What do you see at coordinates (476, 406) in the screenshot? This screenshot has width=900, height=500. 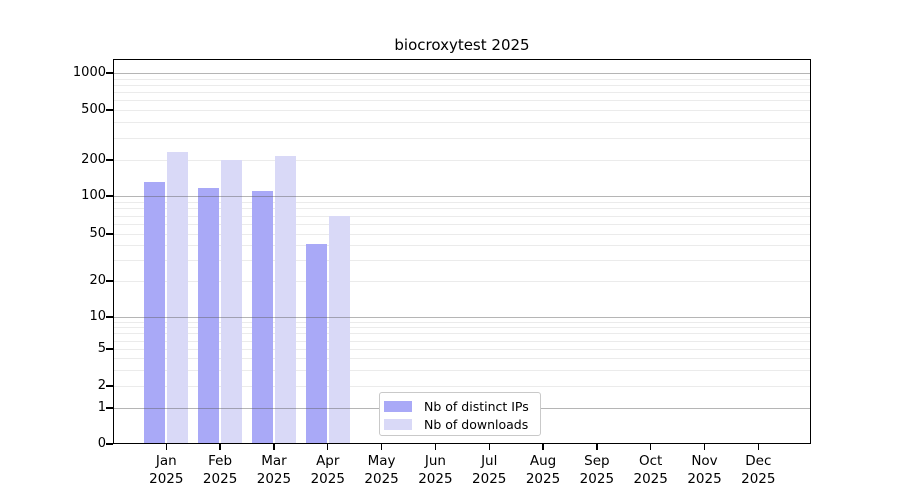 I see `legend-label: Nb of distinct IPs` at bounding box center [476, 406].